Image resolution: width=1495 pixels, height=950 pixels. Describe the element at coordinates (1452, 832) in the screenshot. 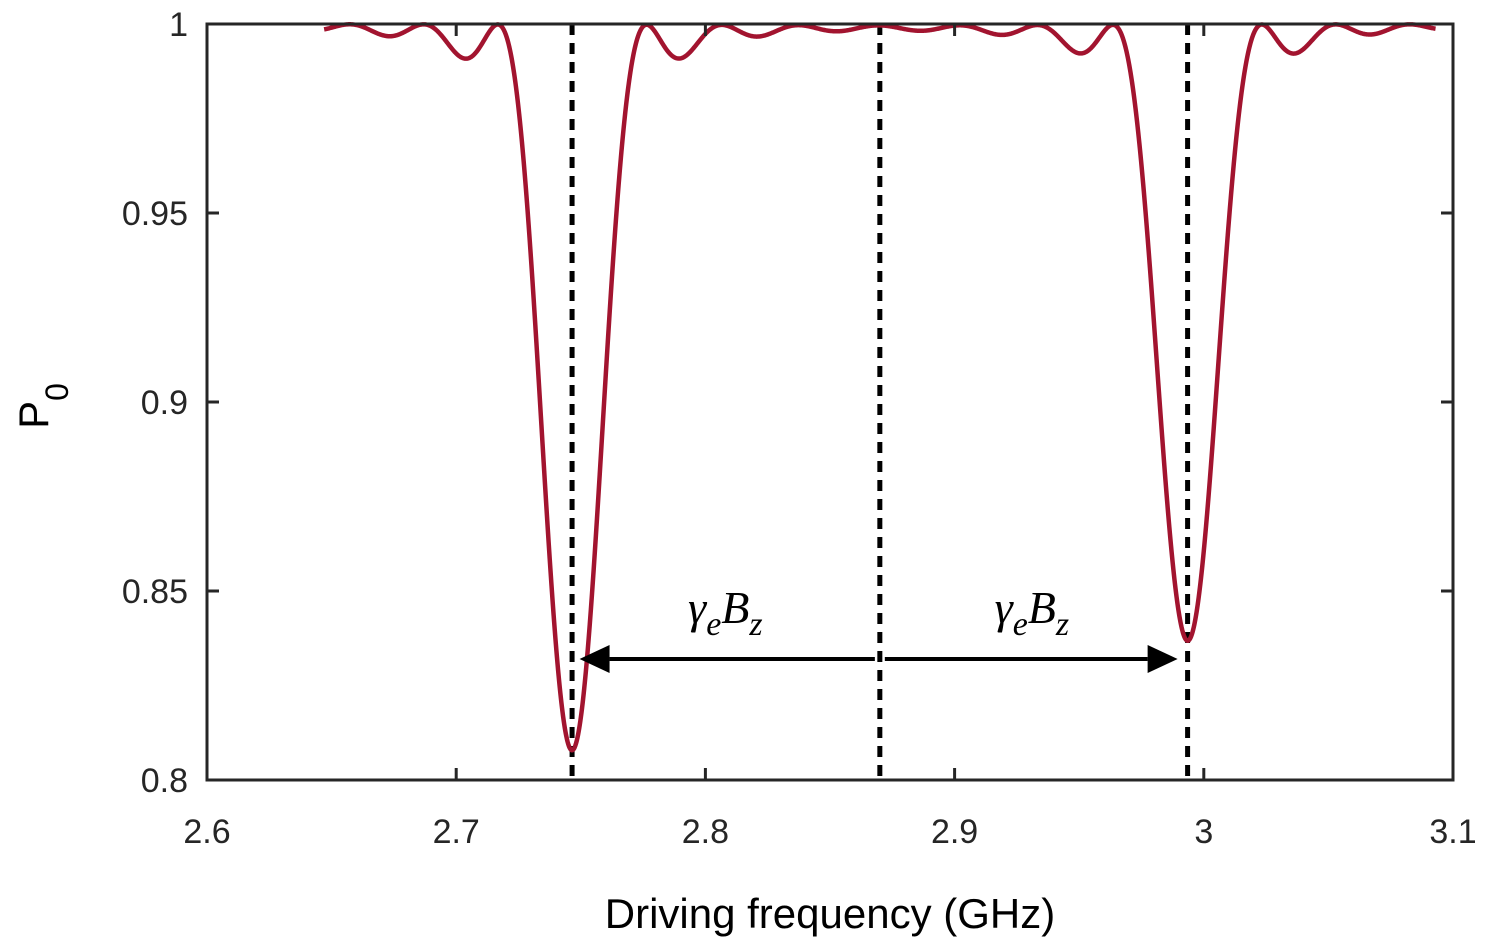

I see `x-tick-label: 3.1` at that location.